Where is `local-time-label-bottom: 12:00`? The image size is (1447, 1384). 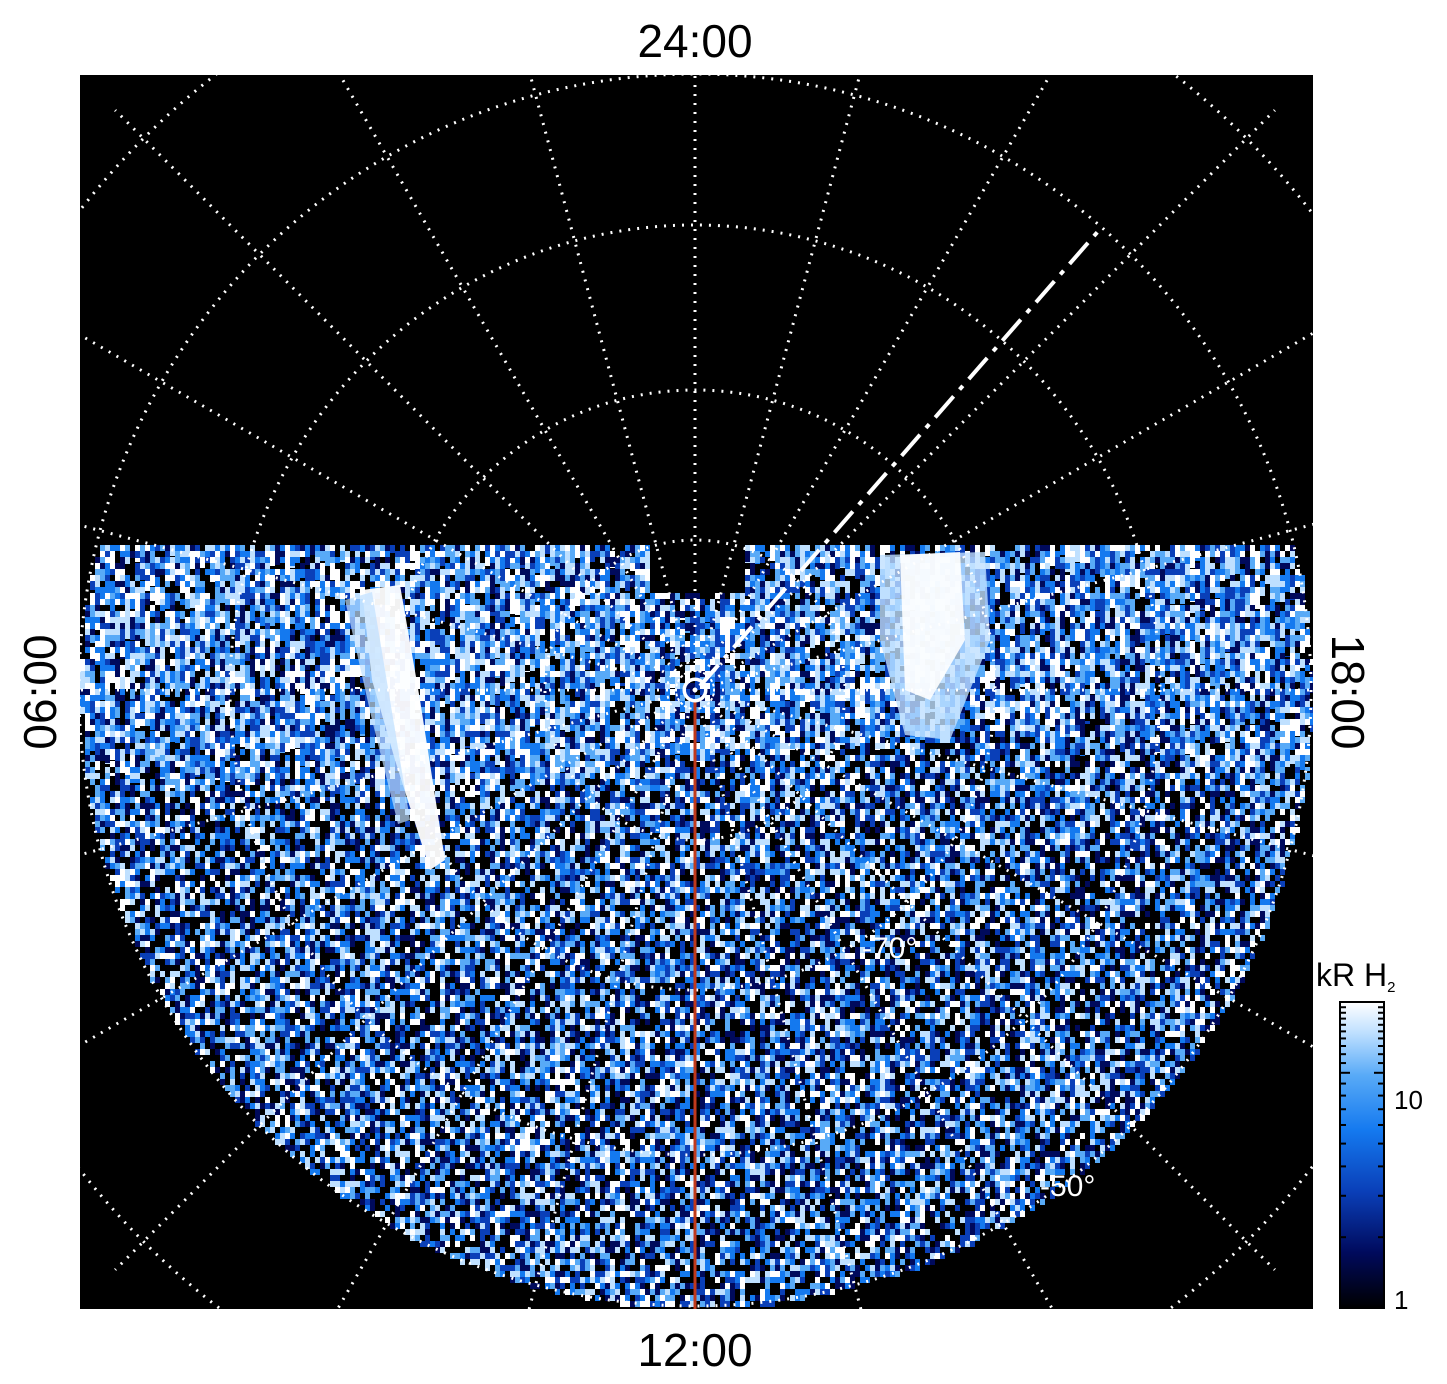
local-time-label-bottom: 12:00 is located at coordinates (694, 1350).